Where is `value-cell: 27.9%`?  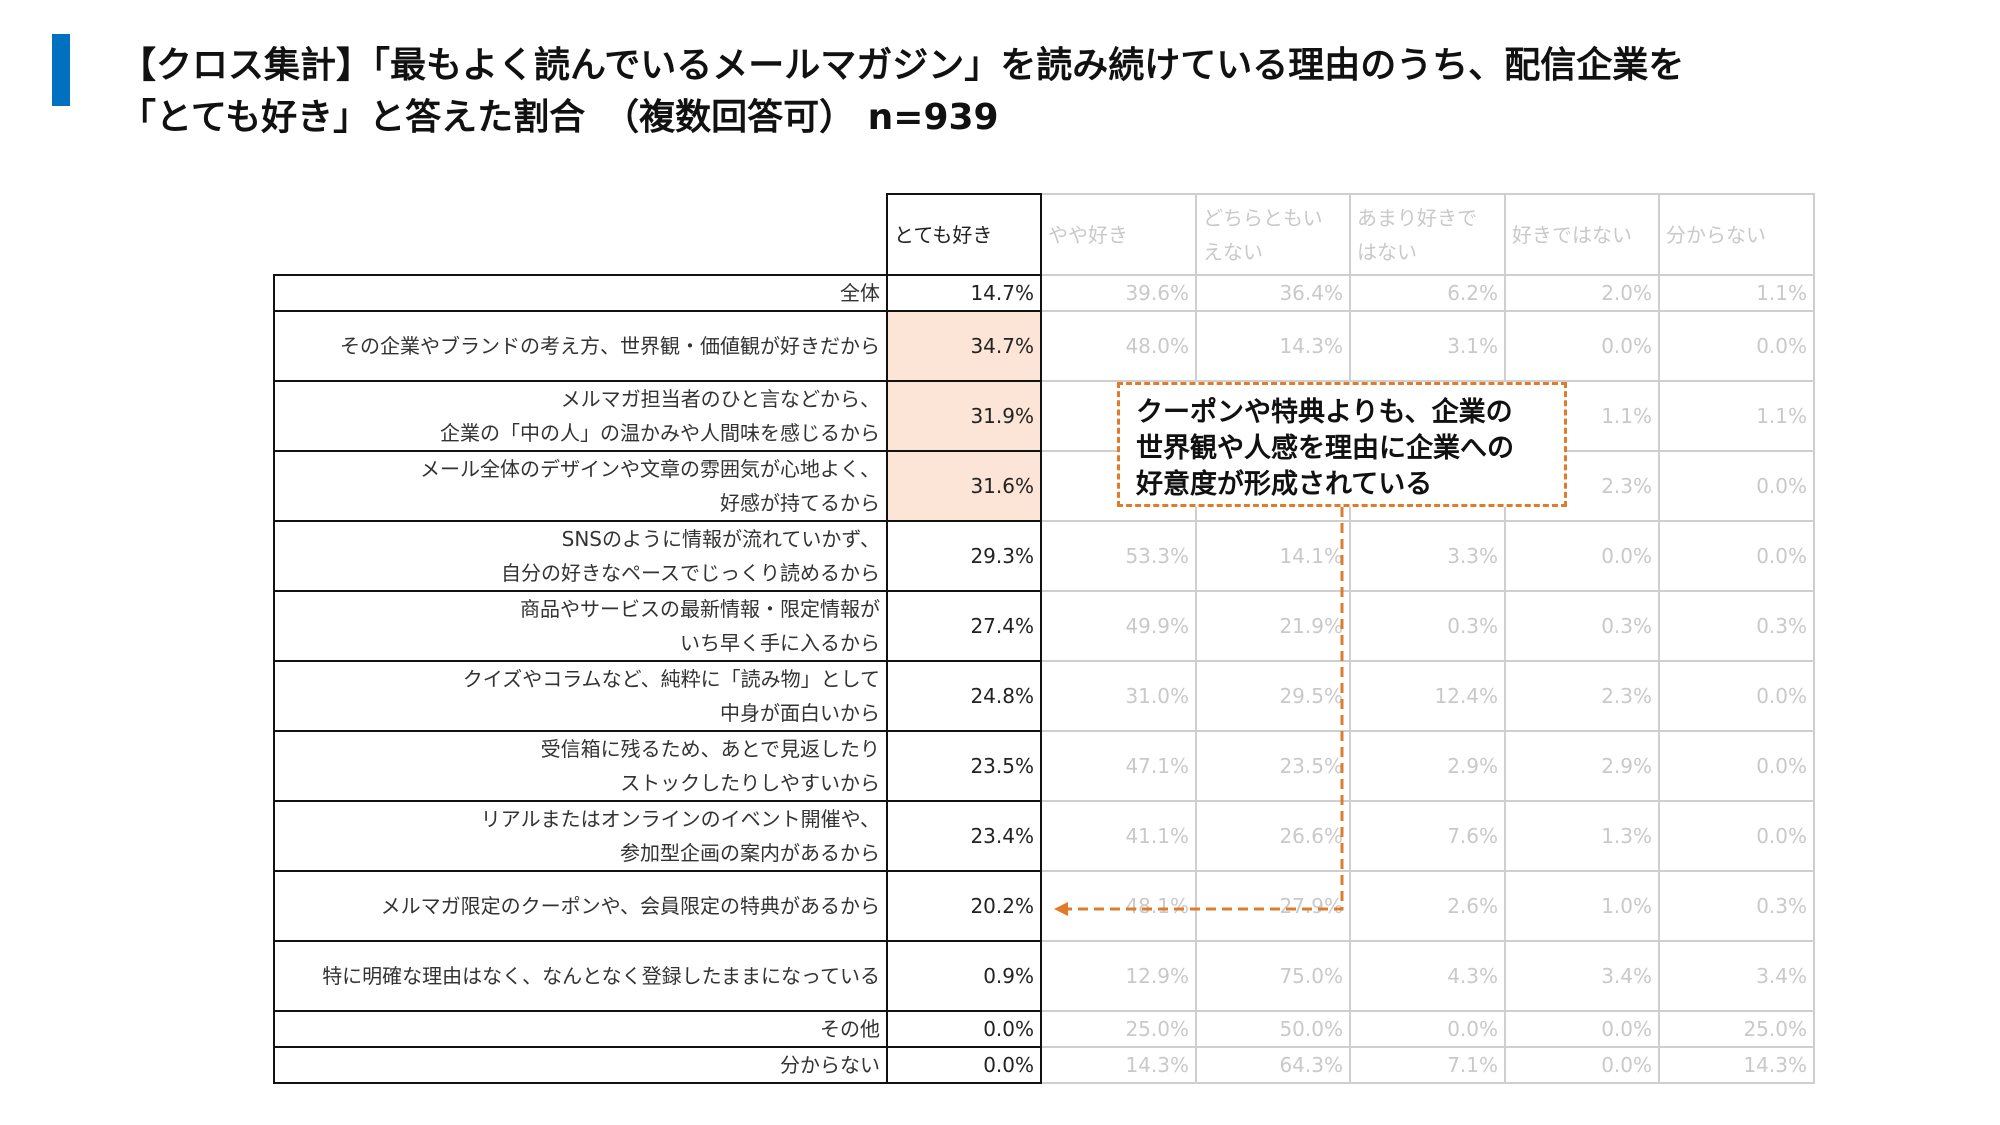
value-cell: 27.9% is located at coordinates (1273, 906).